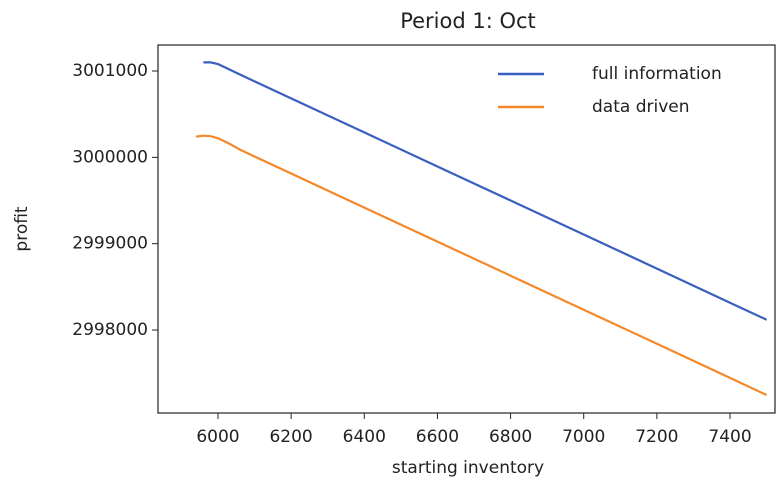  Describe the element at coordinates (468, 468) in the screenshot. I see `x-axis-label: starting inventory` at that location.